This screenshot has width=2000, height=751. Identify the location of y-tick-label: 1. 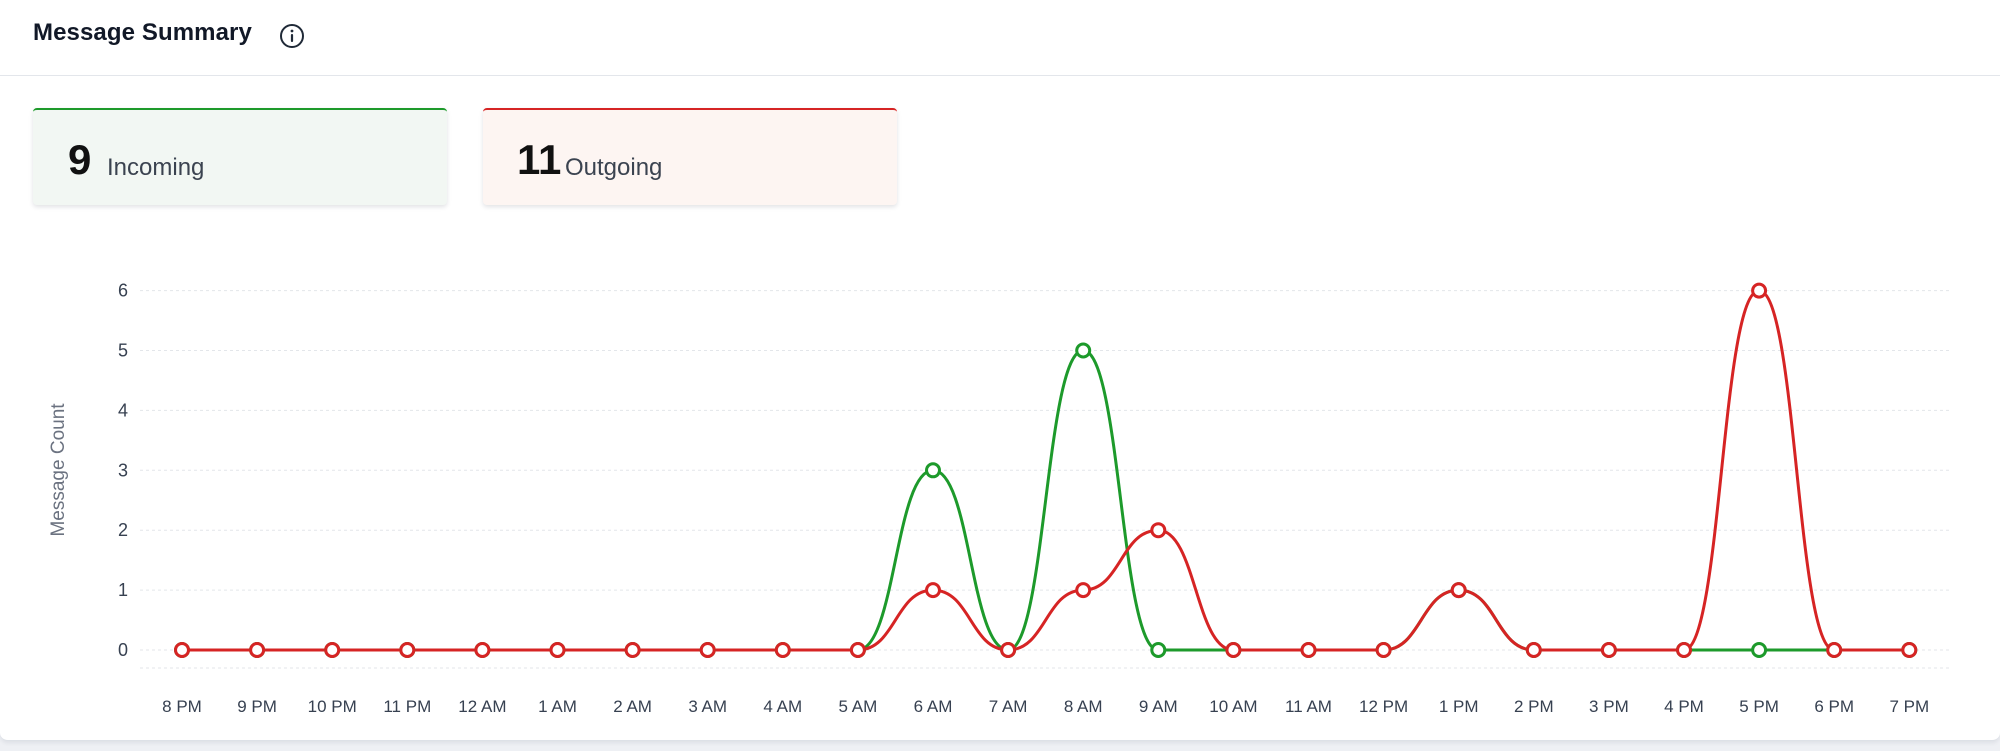
(123, 590).